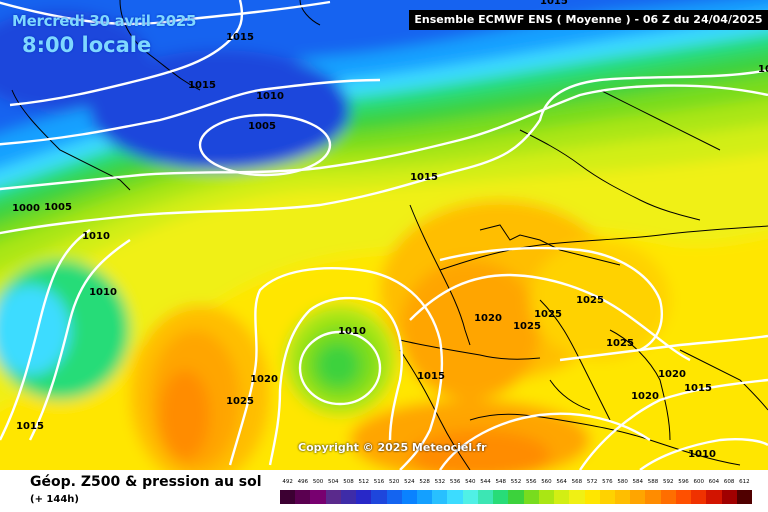 The height and width of the screenshot is (512, 768). I want to click on legend-scale-label: 552, so click(516, 482).